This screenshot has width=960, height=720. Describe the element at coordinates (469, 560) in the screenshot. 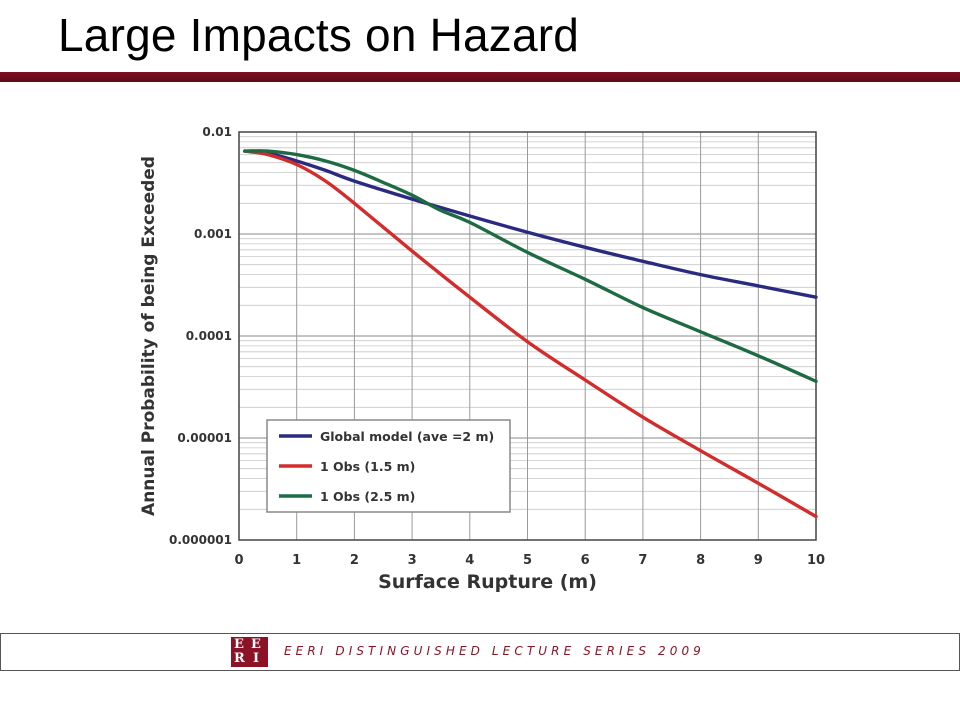

I see `x-tick-label: 4` at that location.